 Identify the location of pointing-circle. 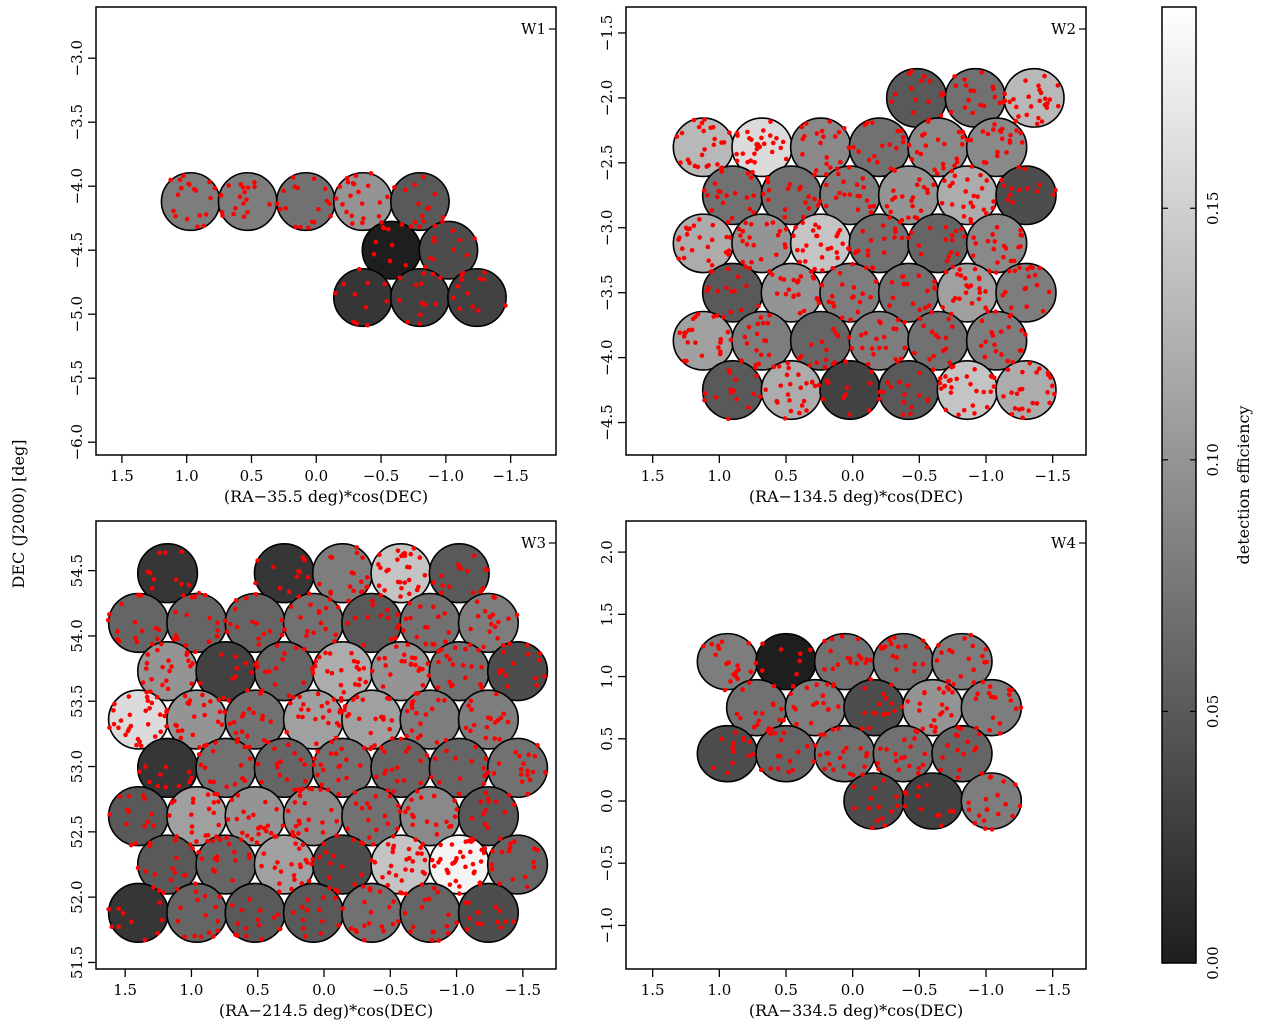
(909, 390).